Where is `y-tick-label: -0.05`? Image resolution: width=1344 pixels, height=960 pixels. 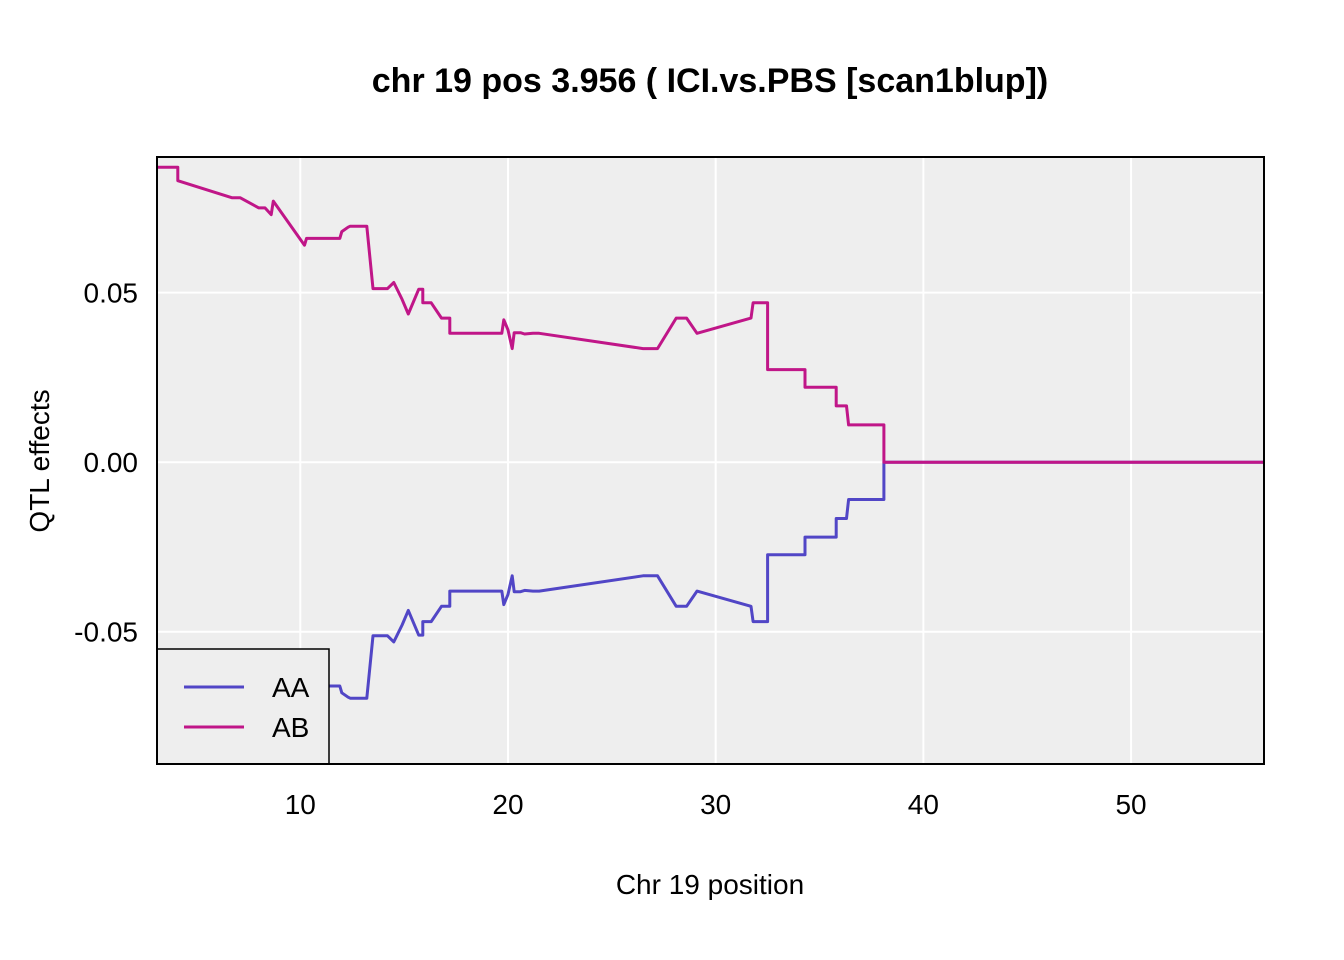 y-tick-label: -0.05 is located at coordinates (106, 632).